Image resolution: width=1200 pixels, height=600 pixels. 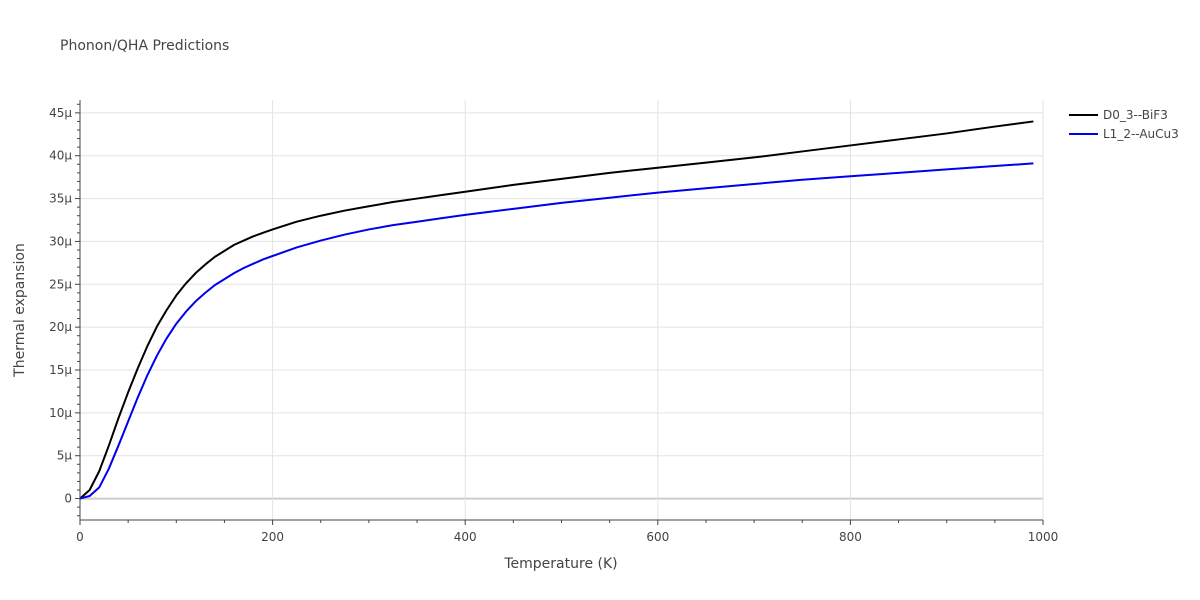 I want to click on y-axis-title: Thermal expansion, so click(x=20, y=310).